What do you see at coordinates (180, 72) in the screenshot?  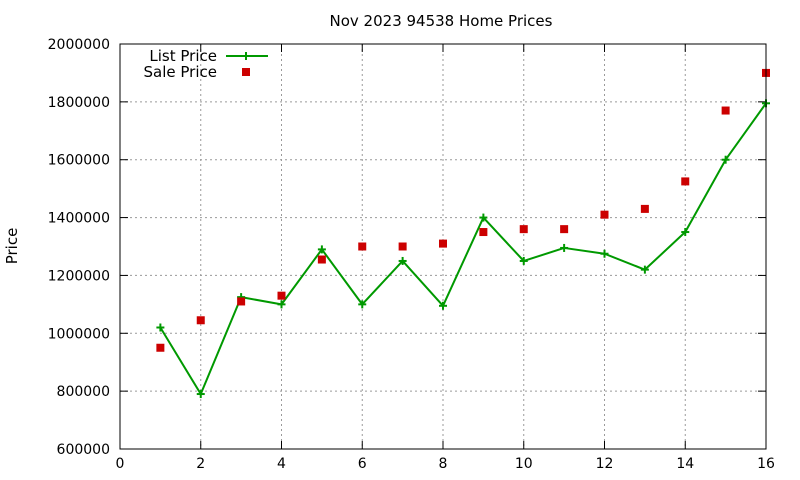 I see `legend-label: Sale Price` at bounding box center [180, 72].